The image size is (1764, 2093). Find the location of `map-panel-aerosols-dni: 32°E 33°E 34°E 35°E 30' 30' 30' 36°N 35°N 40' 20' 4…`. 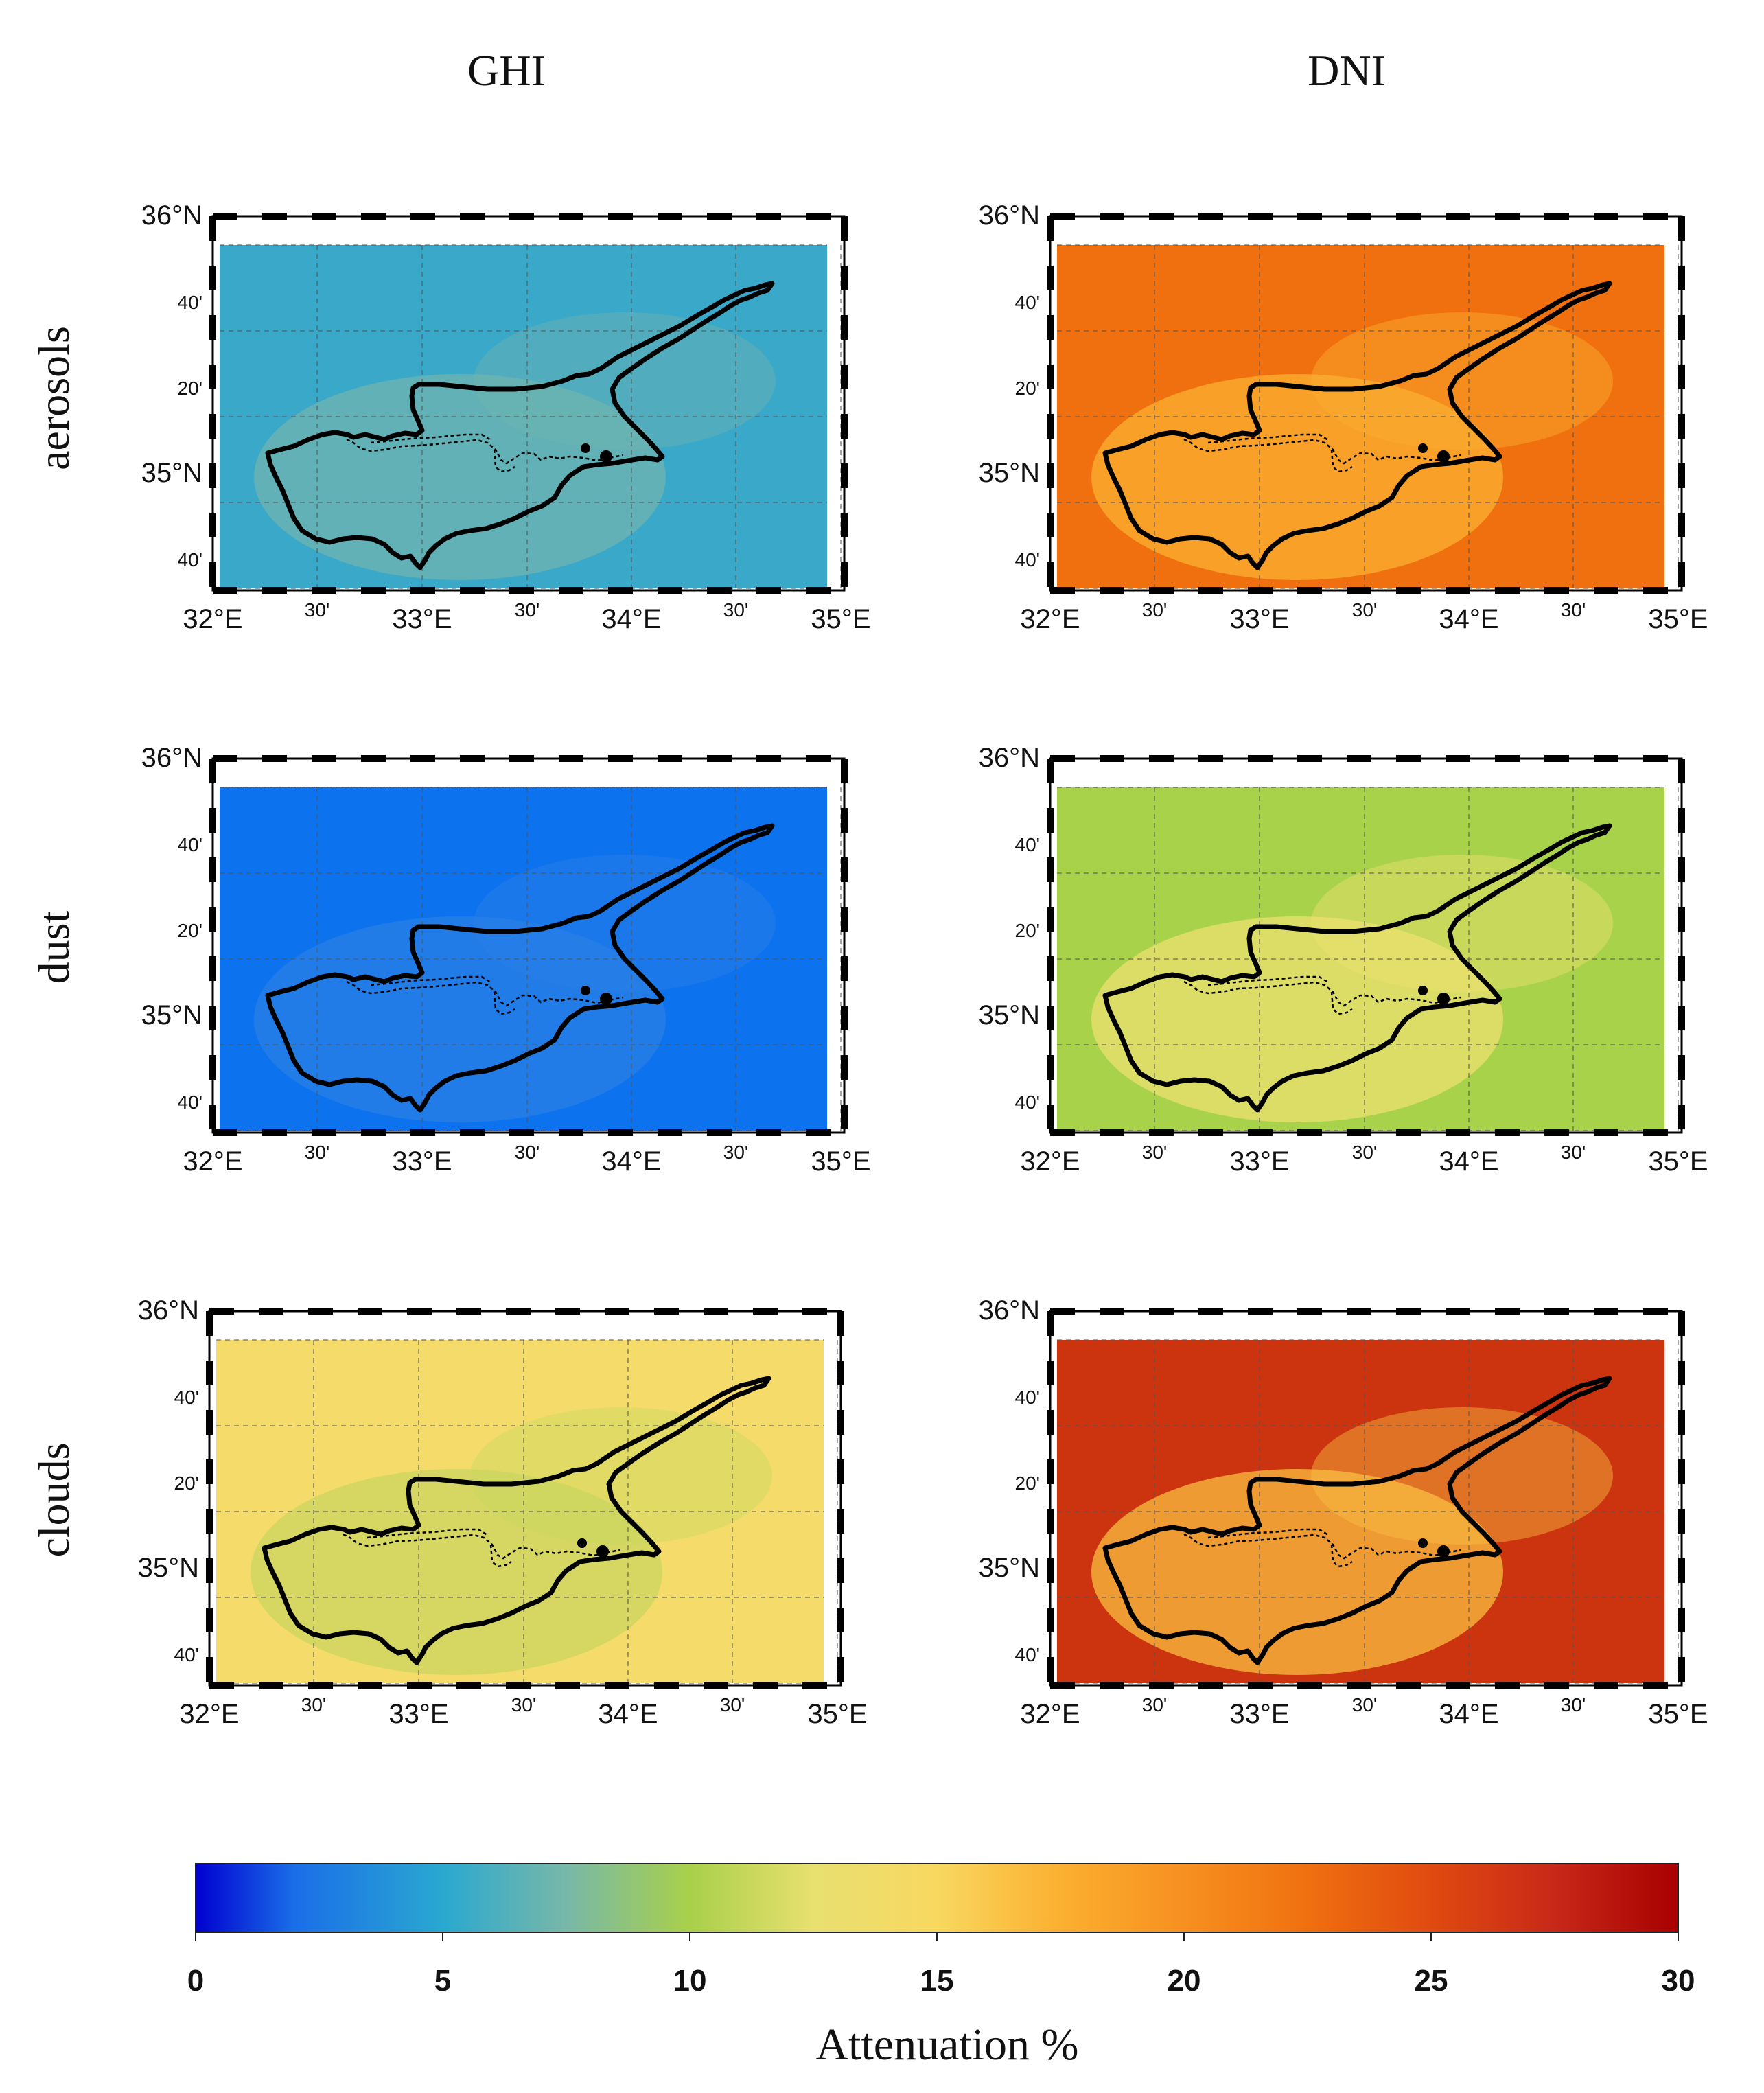

map-panel-aerosols-dni: 32°E 33°E 34°E 35°E 30' 30' 30' 36°N 35°N 40' 20' 4… is located at coordinates (1343, 417).